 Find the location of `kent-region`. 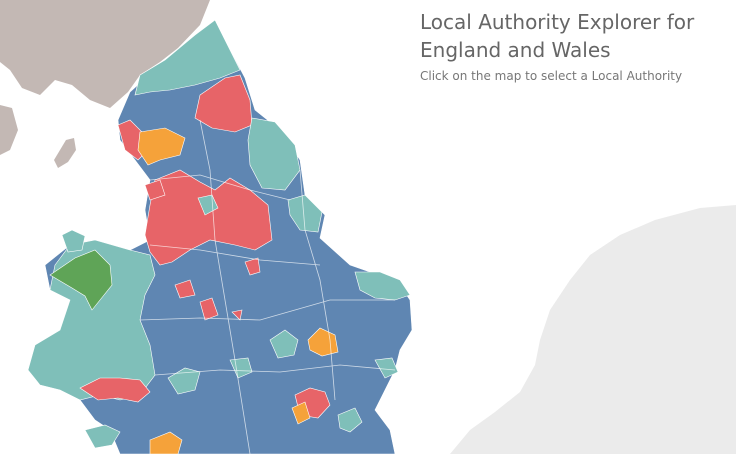

kent-region is located at coordinates (350, 420).